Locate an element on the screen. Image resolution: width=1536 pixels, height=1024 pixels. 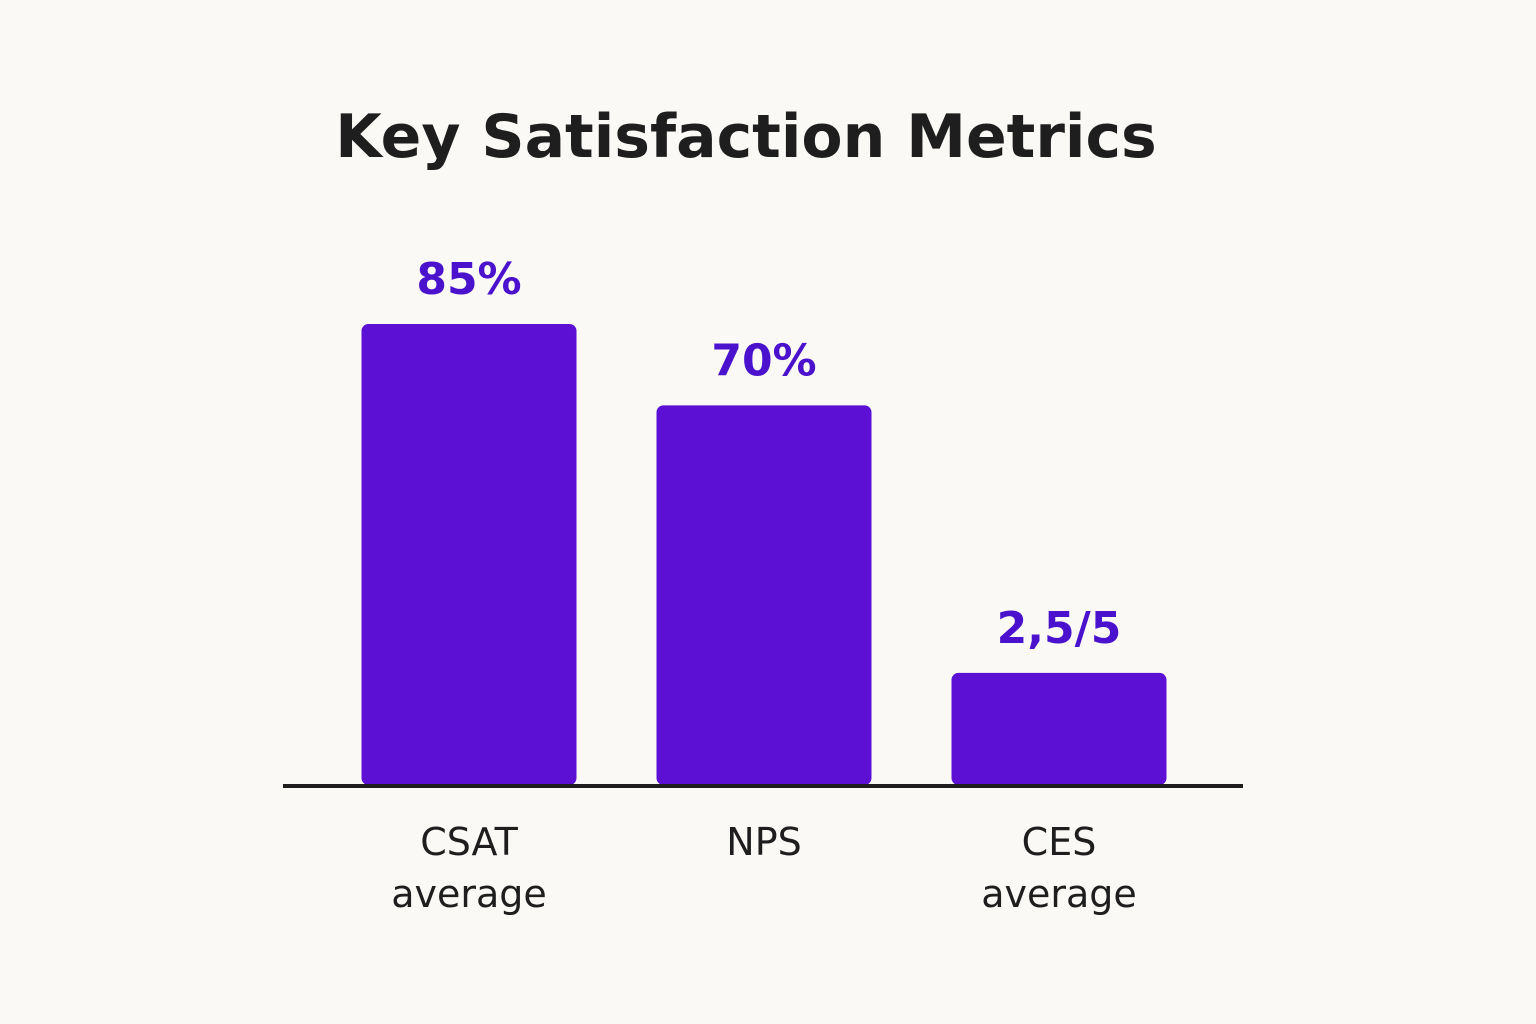
category-label-2-line-0: CES is located at coordinates (1059, 842).